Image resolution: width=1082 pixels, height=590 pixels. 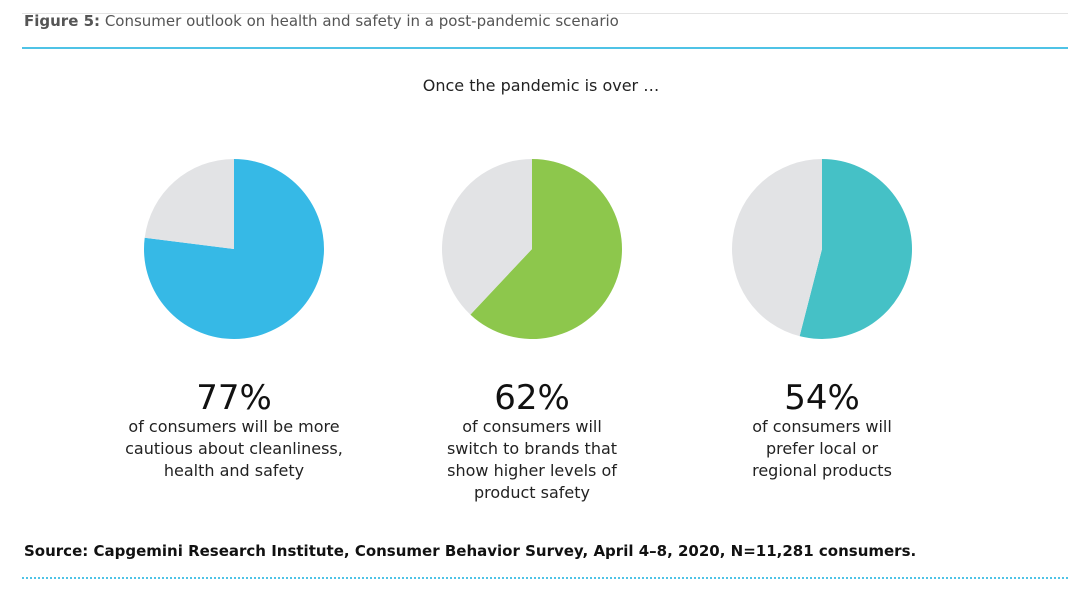 What do you see at coordinates (62, 21) in the screenshot?
I see `figure-label: Figure 5:` at bounding box center [62, 21].